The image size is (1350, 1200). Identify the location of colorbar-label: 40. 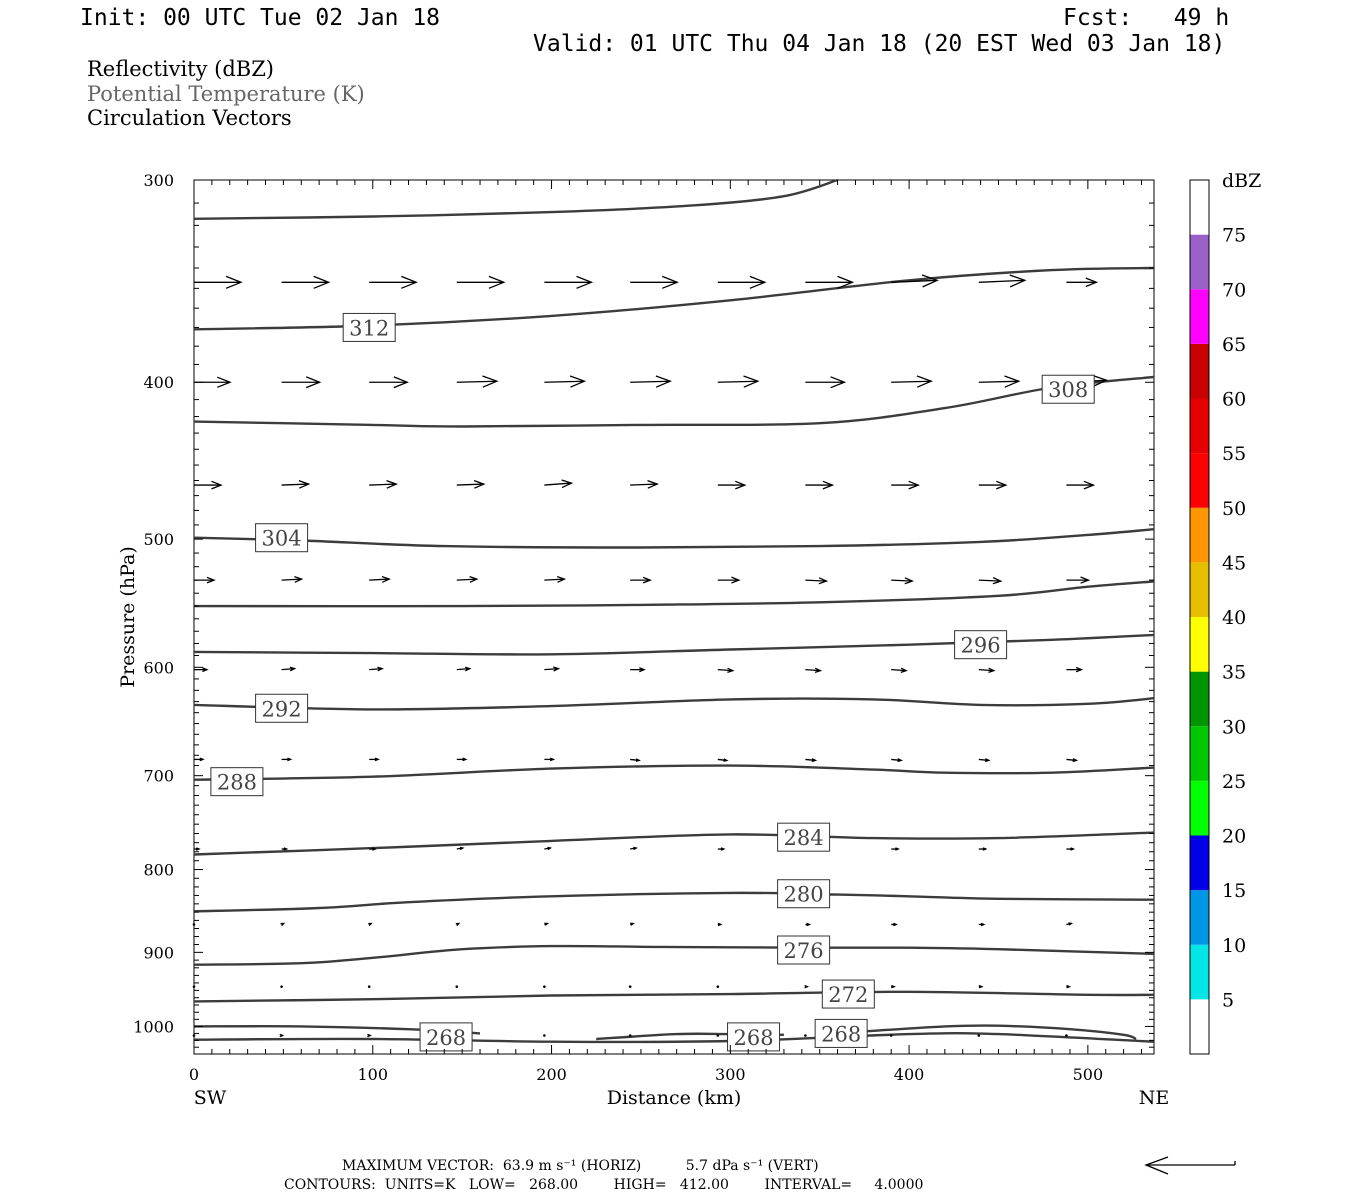
(1234, 618).